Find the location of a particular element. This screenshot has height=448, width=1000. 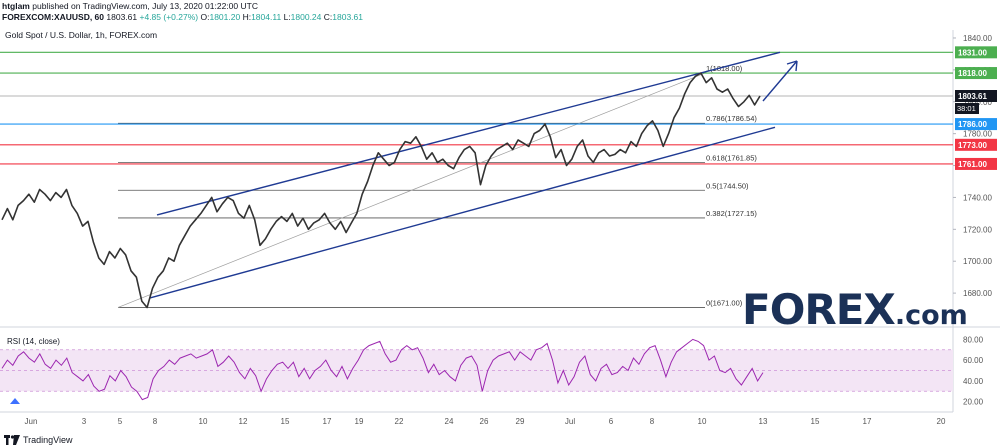

ohlc-value: 1801.20 is located at coordinates (225, 17).